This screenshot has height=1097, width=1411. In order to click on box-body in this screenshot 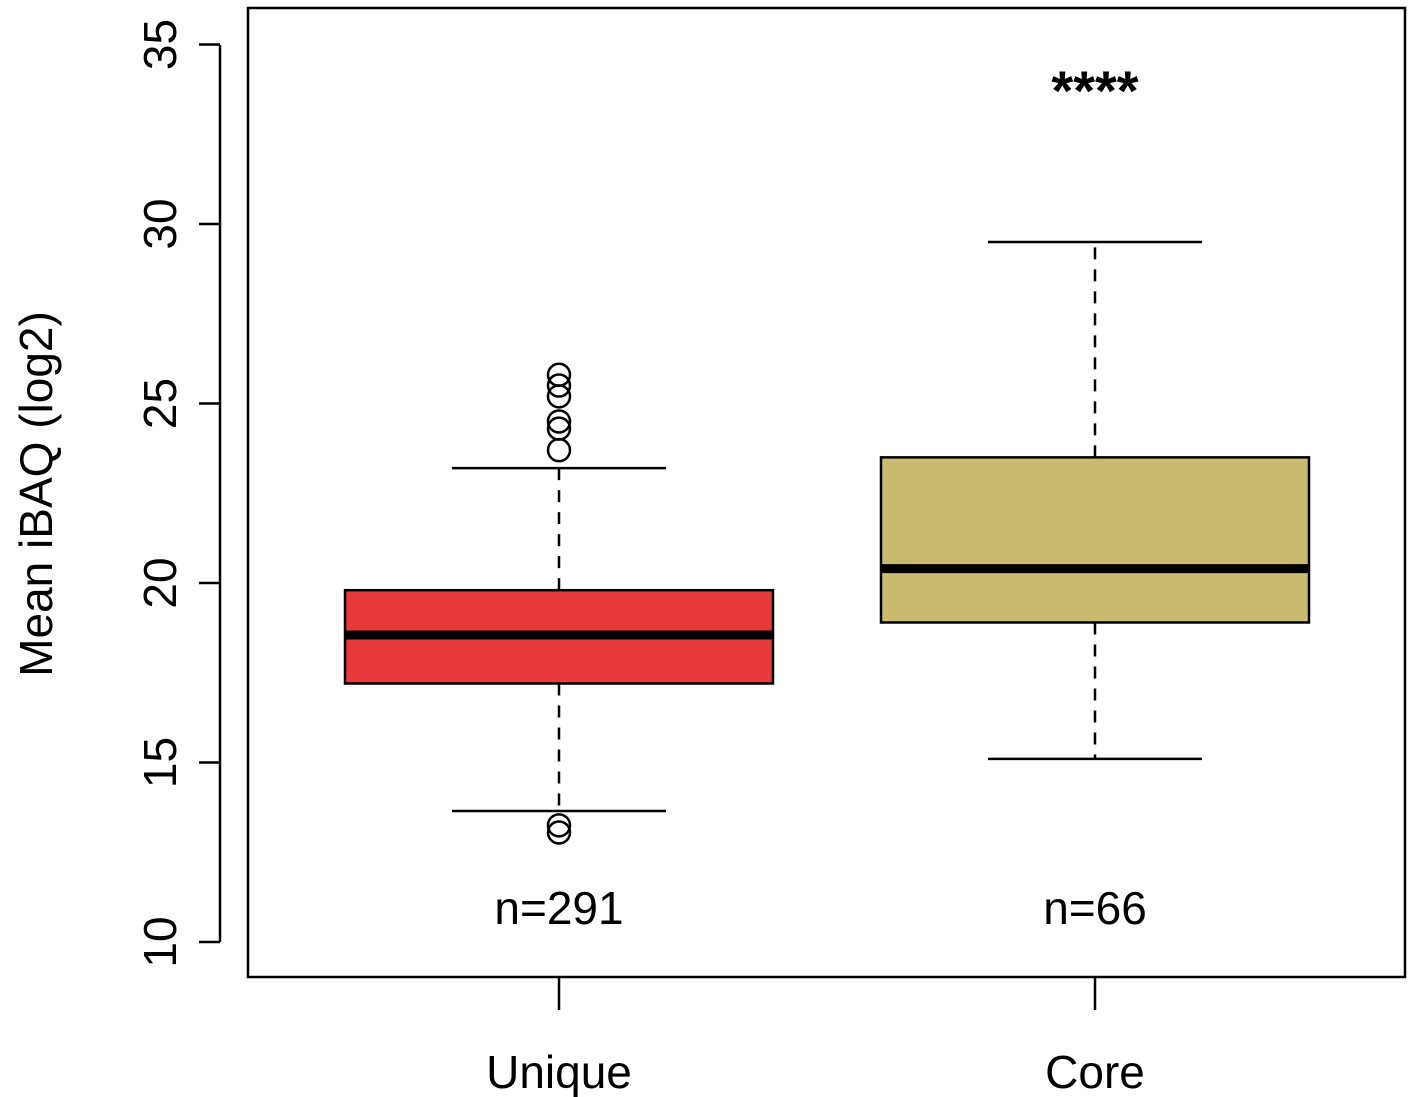, I will do `click(1095, 540)`.